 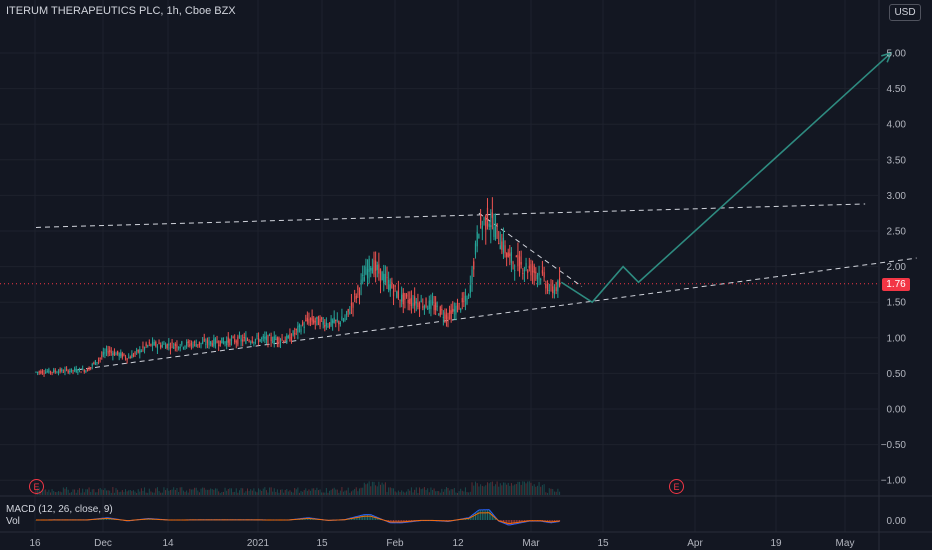 What do you see at coordinates (887, 57) in the screenshot?
I see `arrowhead` at bounding box center [887, 57].